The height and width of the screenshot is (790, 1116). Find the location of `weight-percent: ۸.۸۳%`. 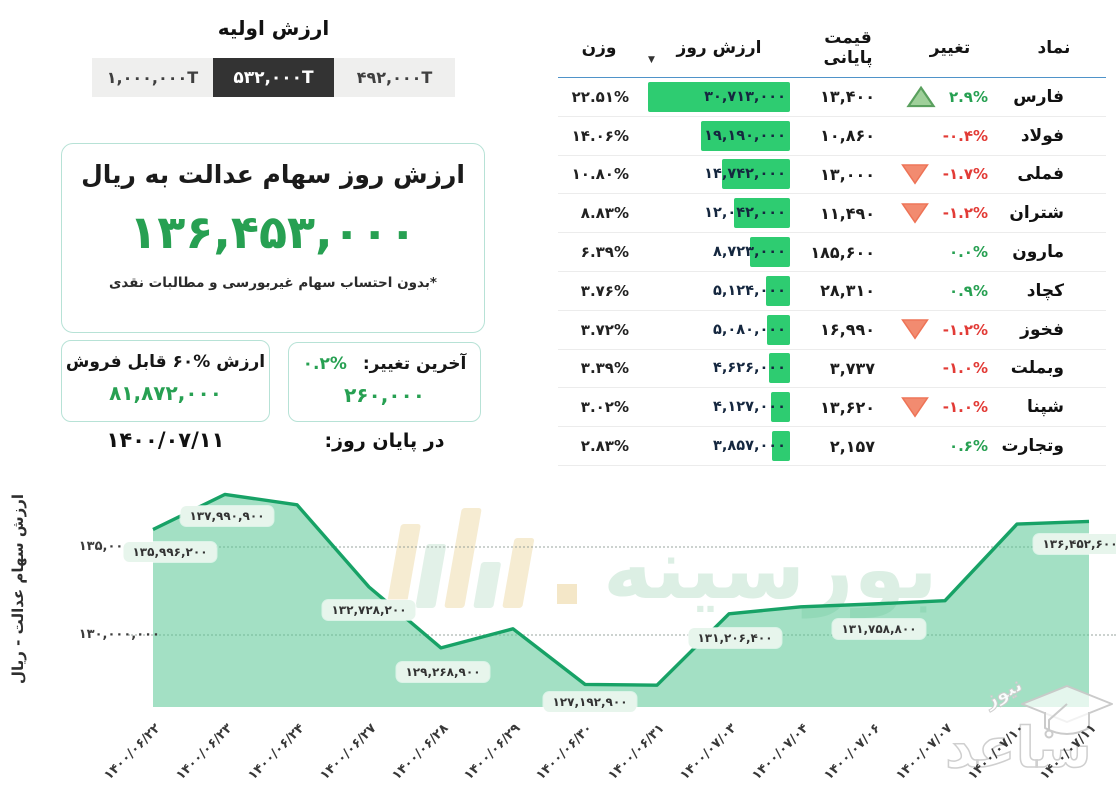

weight-percent: ۸.۸۳% is located at coordinates (604, 213).